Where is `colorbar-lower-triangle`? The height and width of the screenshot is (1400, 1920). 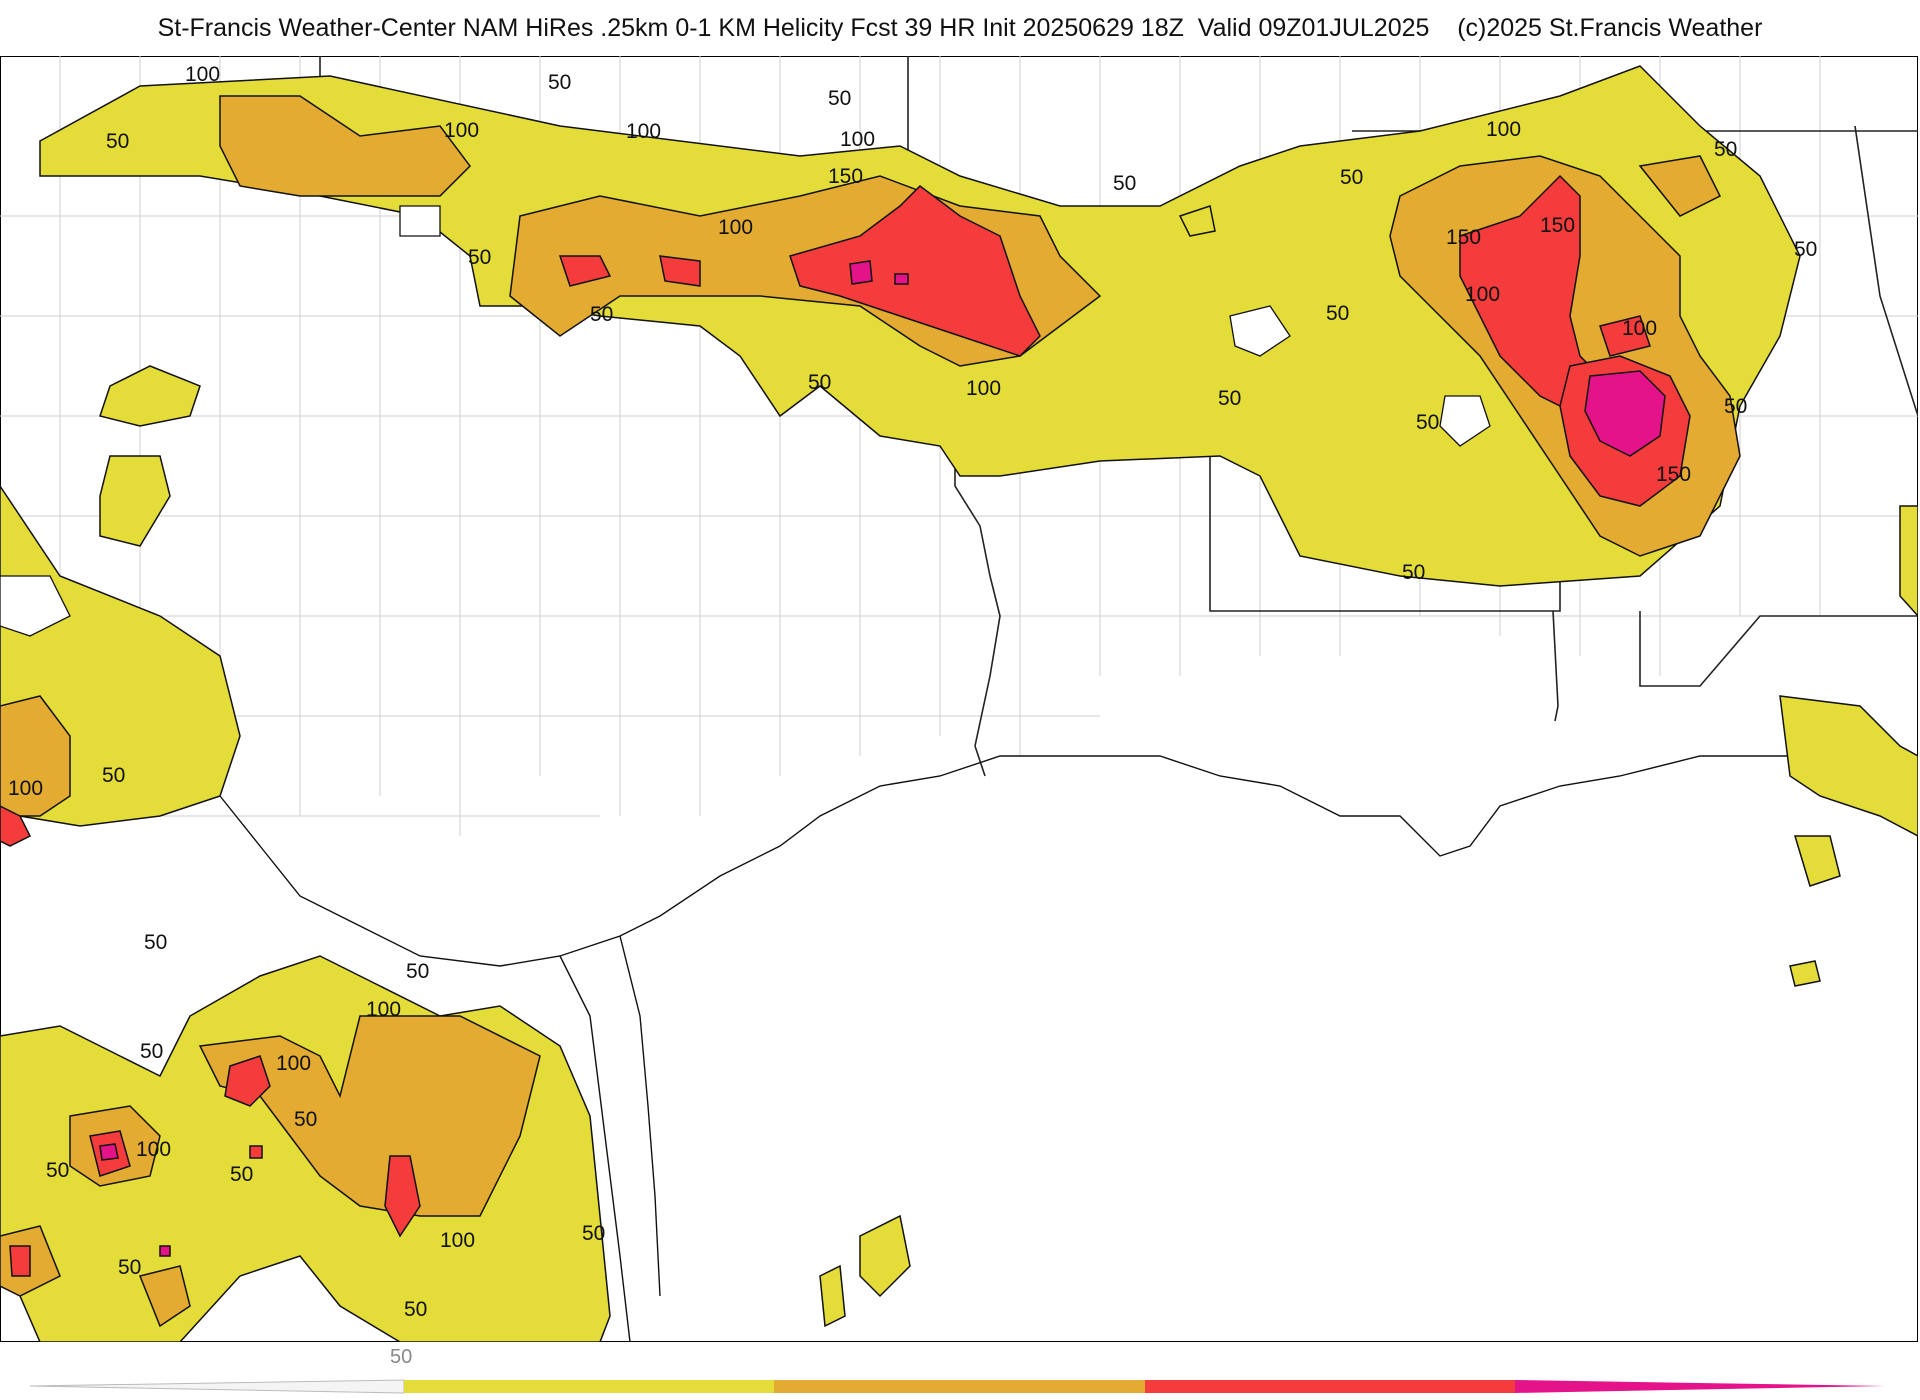 colorbar-lower-triangle is located at coordinates (217, 1386).